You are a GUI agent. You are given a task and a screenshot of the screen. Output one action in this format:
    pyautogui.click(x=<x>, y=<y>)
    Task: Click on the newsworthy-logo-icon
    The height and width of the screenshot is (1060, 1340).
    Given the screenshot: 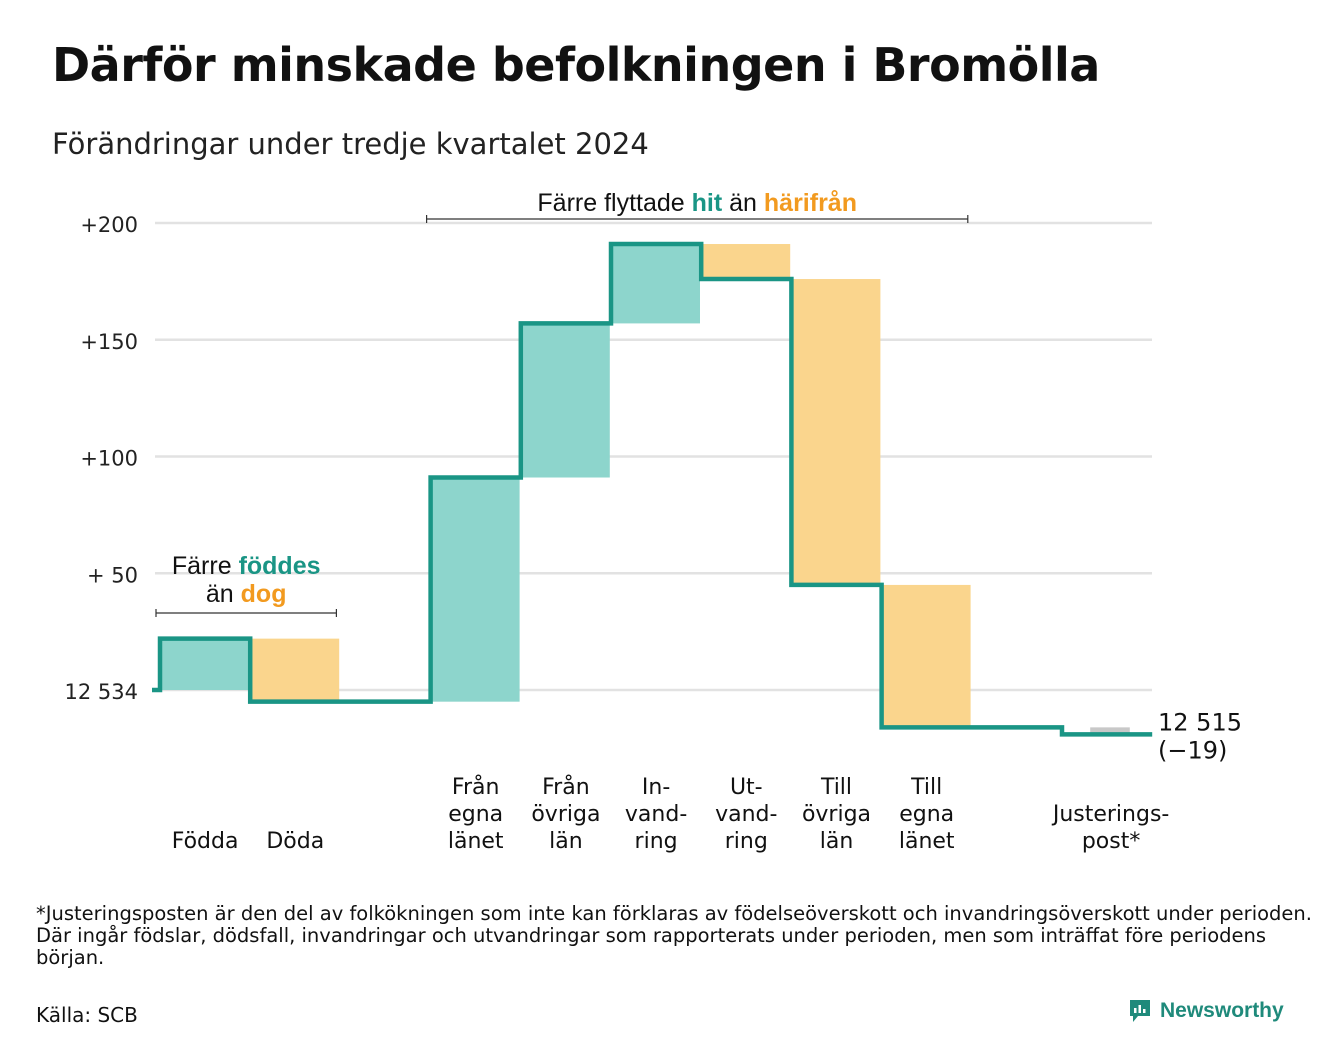 What is the action you would take?
    pyautogui.click(x=1140, y=1011)
    